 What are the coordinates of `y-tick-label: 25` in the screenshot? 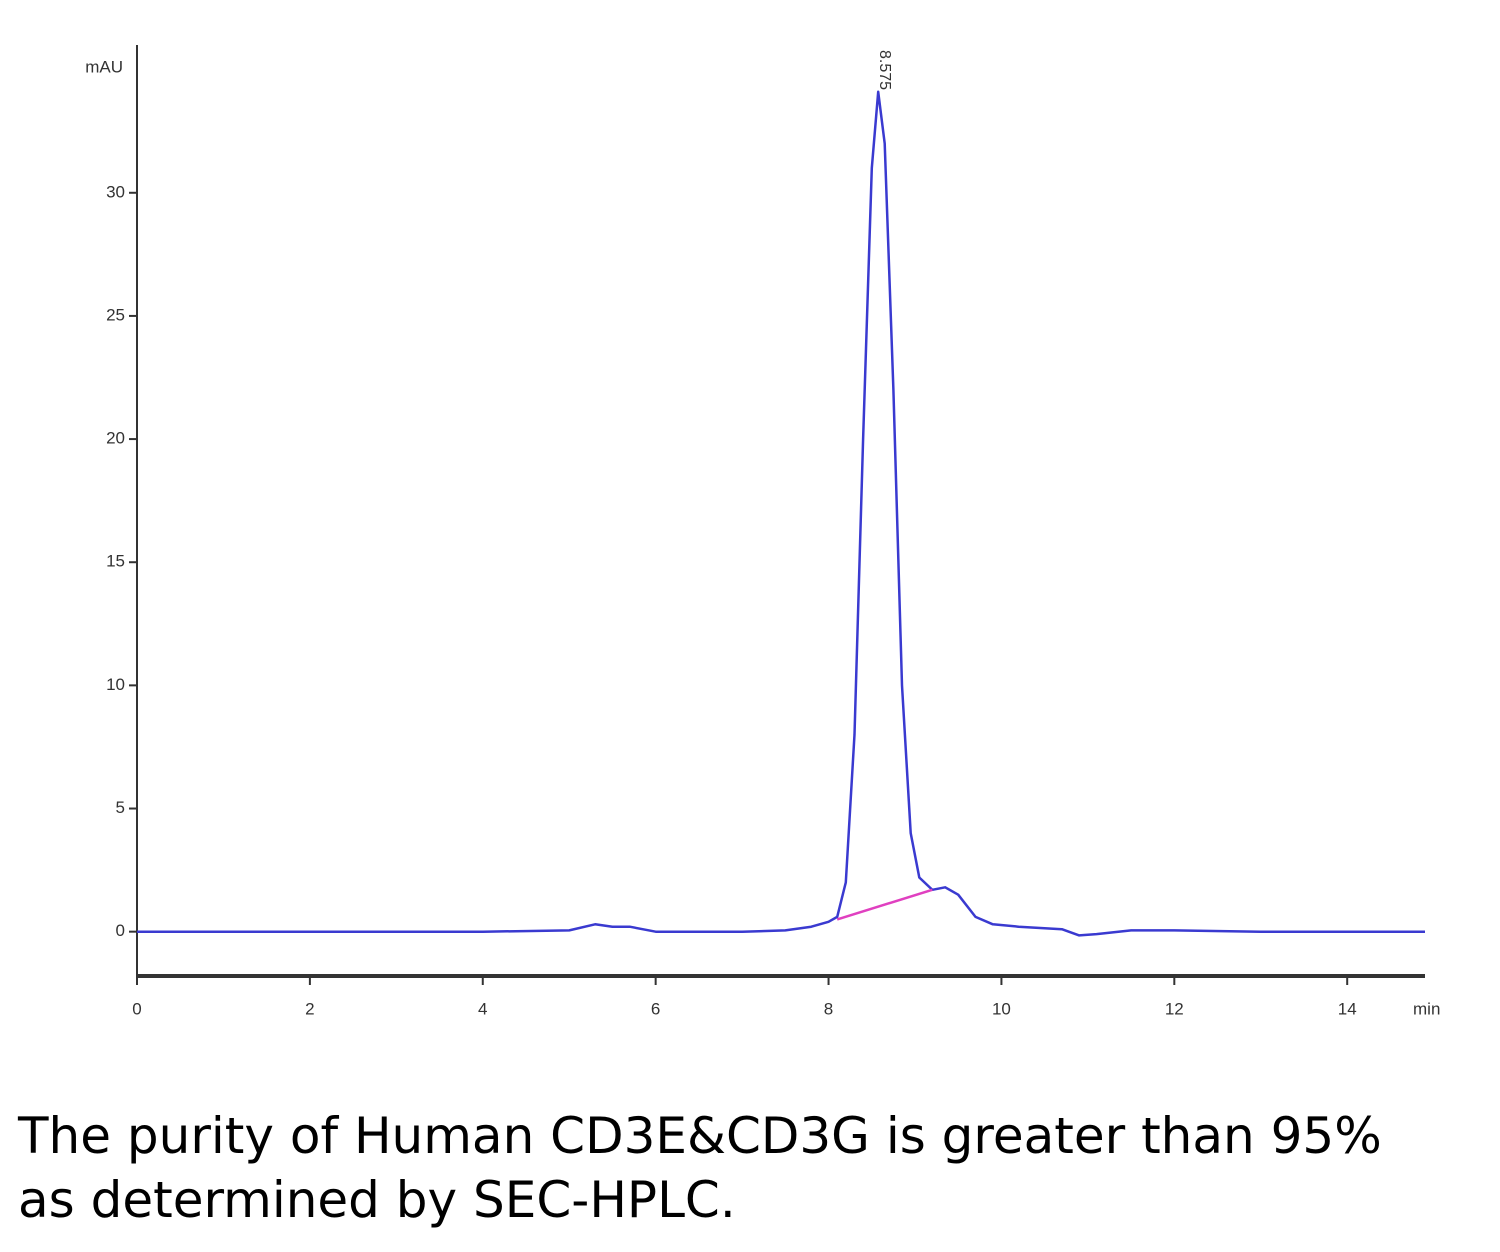 It's located at (115, 314).